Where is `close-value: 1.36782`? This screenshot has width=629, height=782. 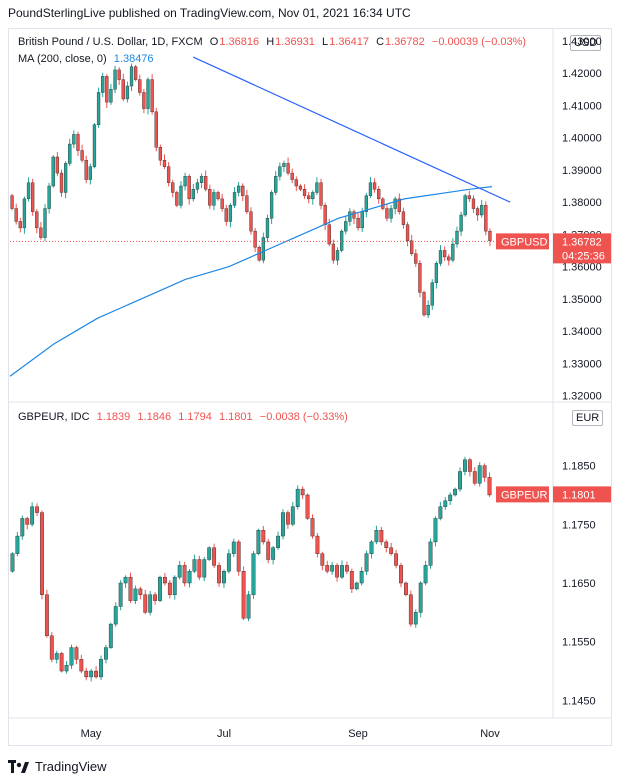 close-value: 1.36782 is located at coordinates (405, 42).